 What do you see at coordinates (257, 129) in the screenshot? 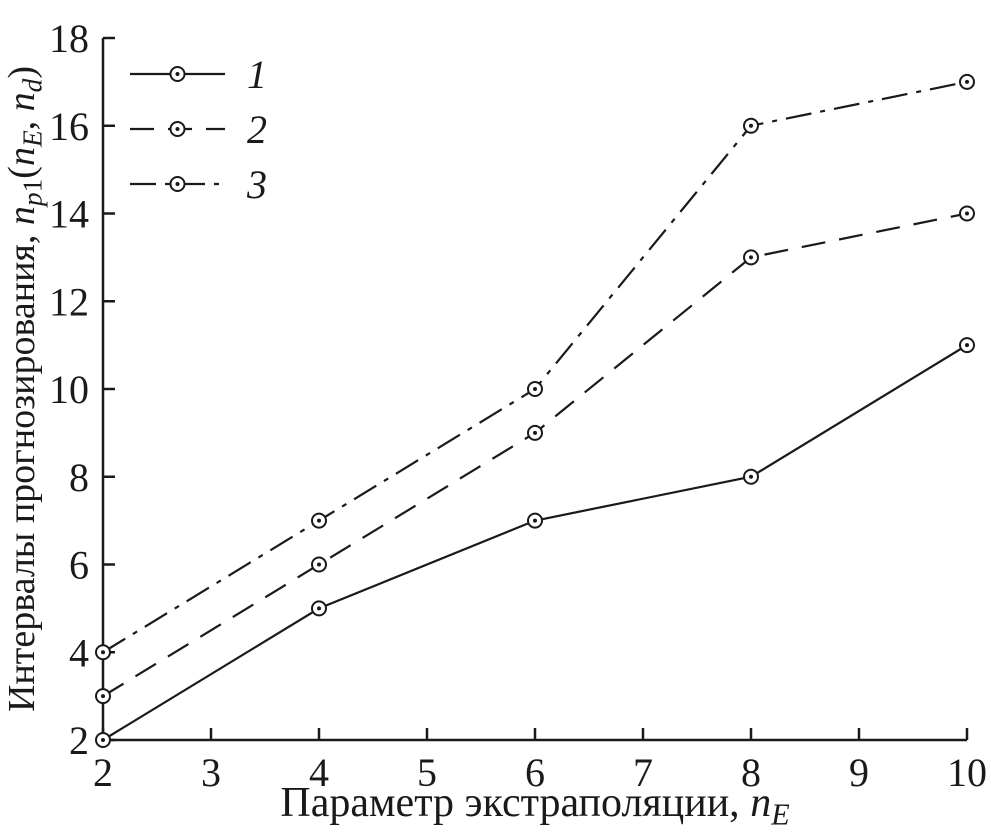
I see `legend-label: 2` at bounding box center [257, 129].